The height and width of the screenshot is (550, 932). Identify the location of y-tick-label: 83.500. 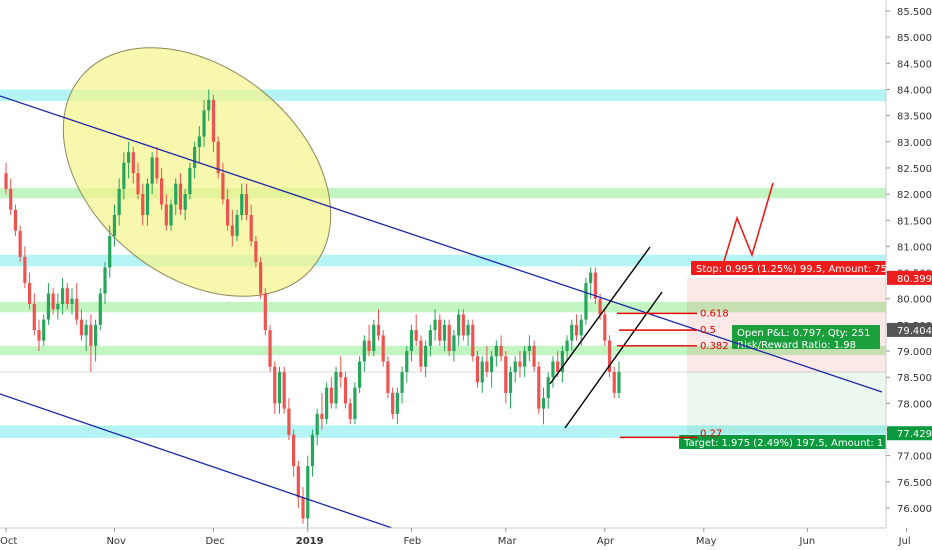
(914, 117).